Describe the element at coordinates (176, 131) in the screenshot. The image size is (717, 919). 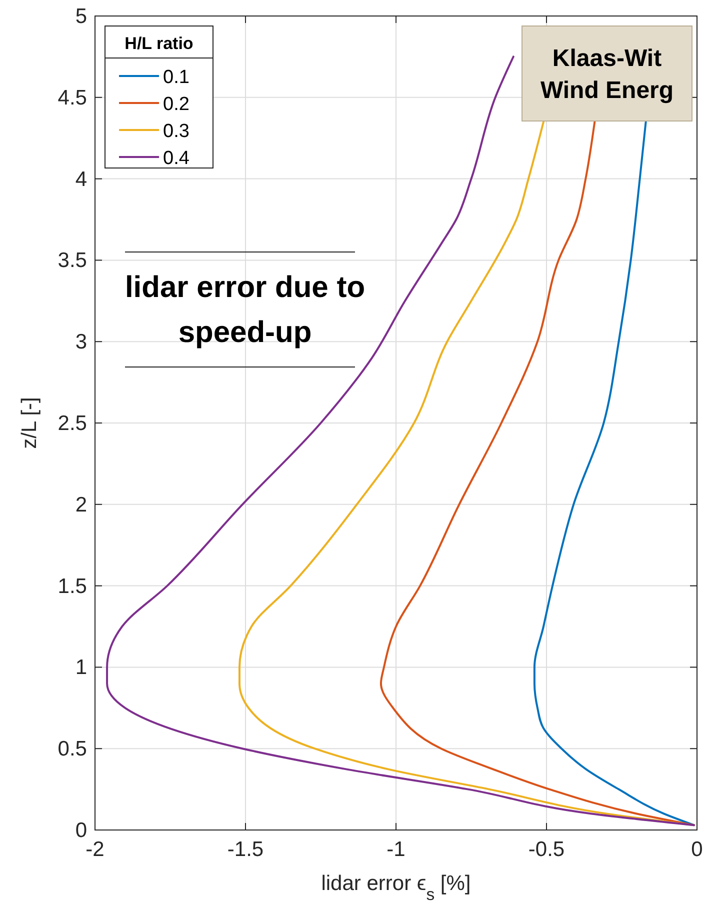
I see `legend-label: 0.3` at that location.